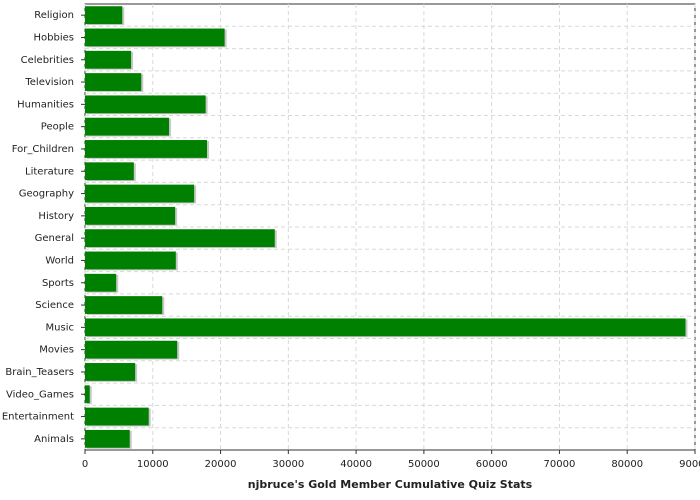 This screenshot has width=700, height=500. I want to click on y-tick-label: Television, so click(49, 82).